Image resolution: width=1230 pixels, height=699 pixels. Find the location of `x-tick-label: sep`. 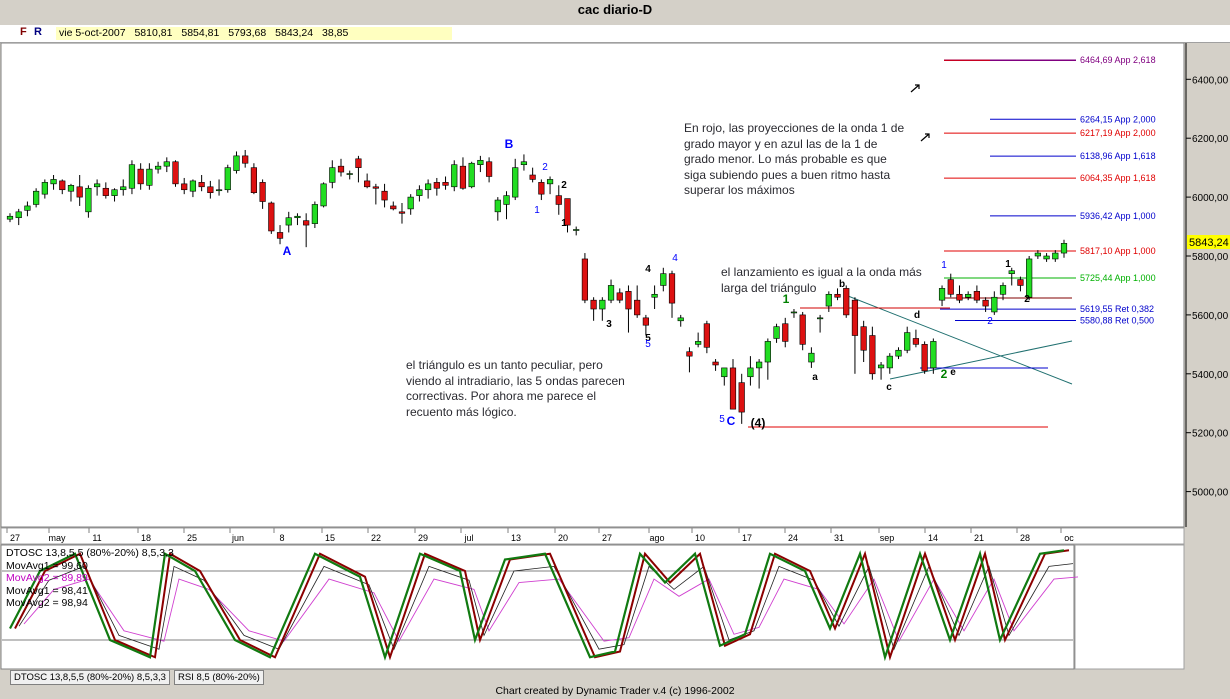

x-tick-label: sep is located at coordinates (887, 538).